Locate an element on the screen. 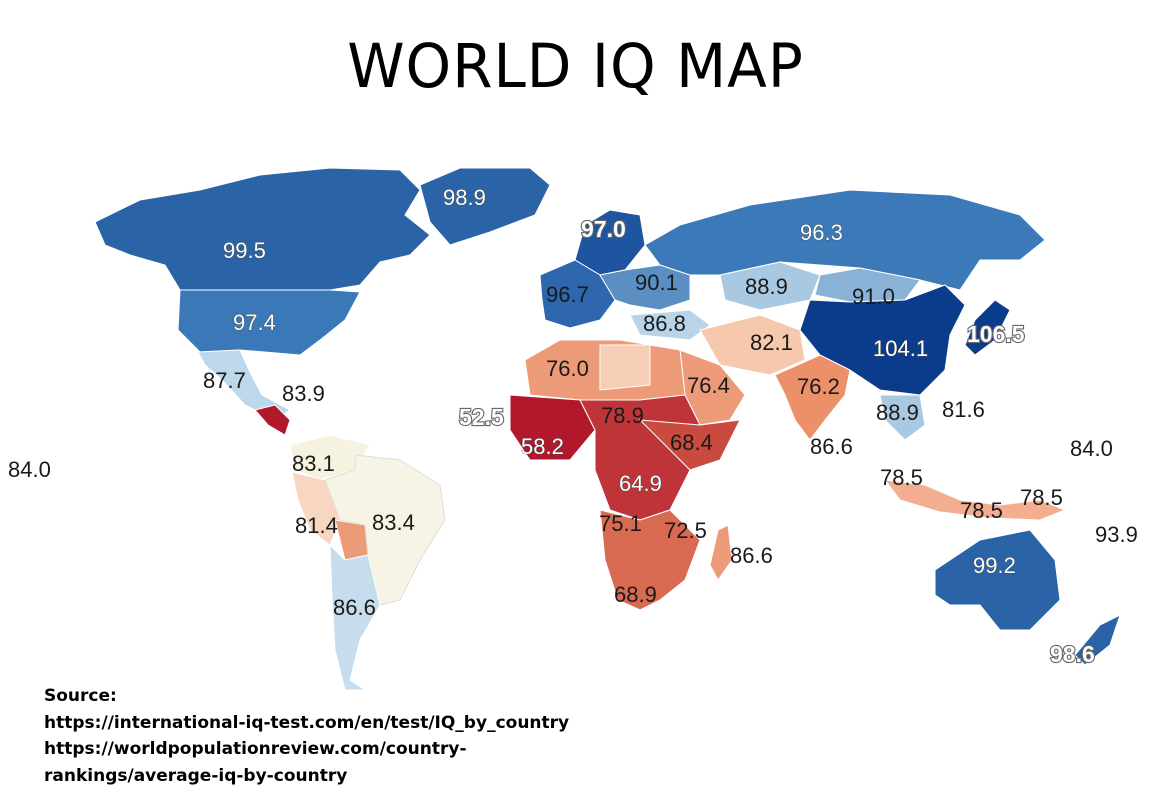  value-label-usa: 97.4 is located at coordinates (254, 322).